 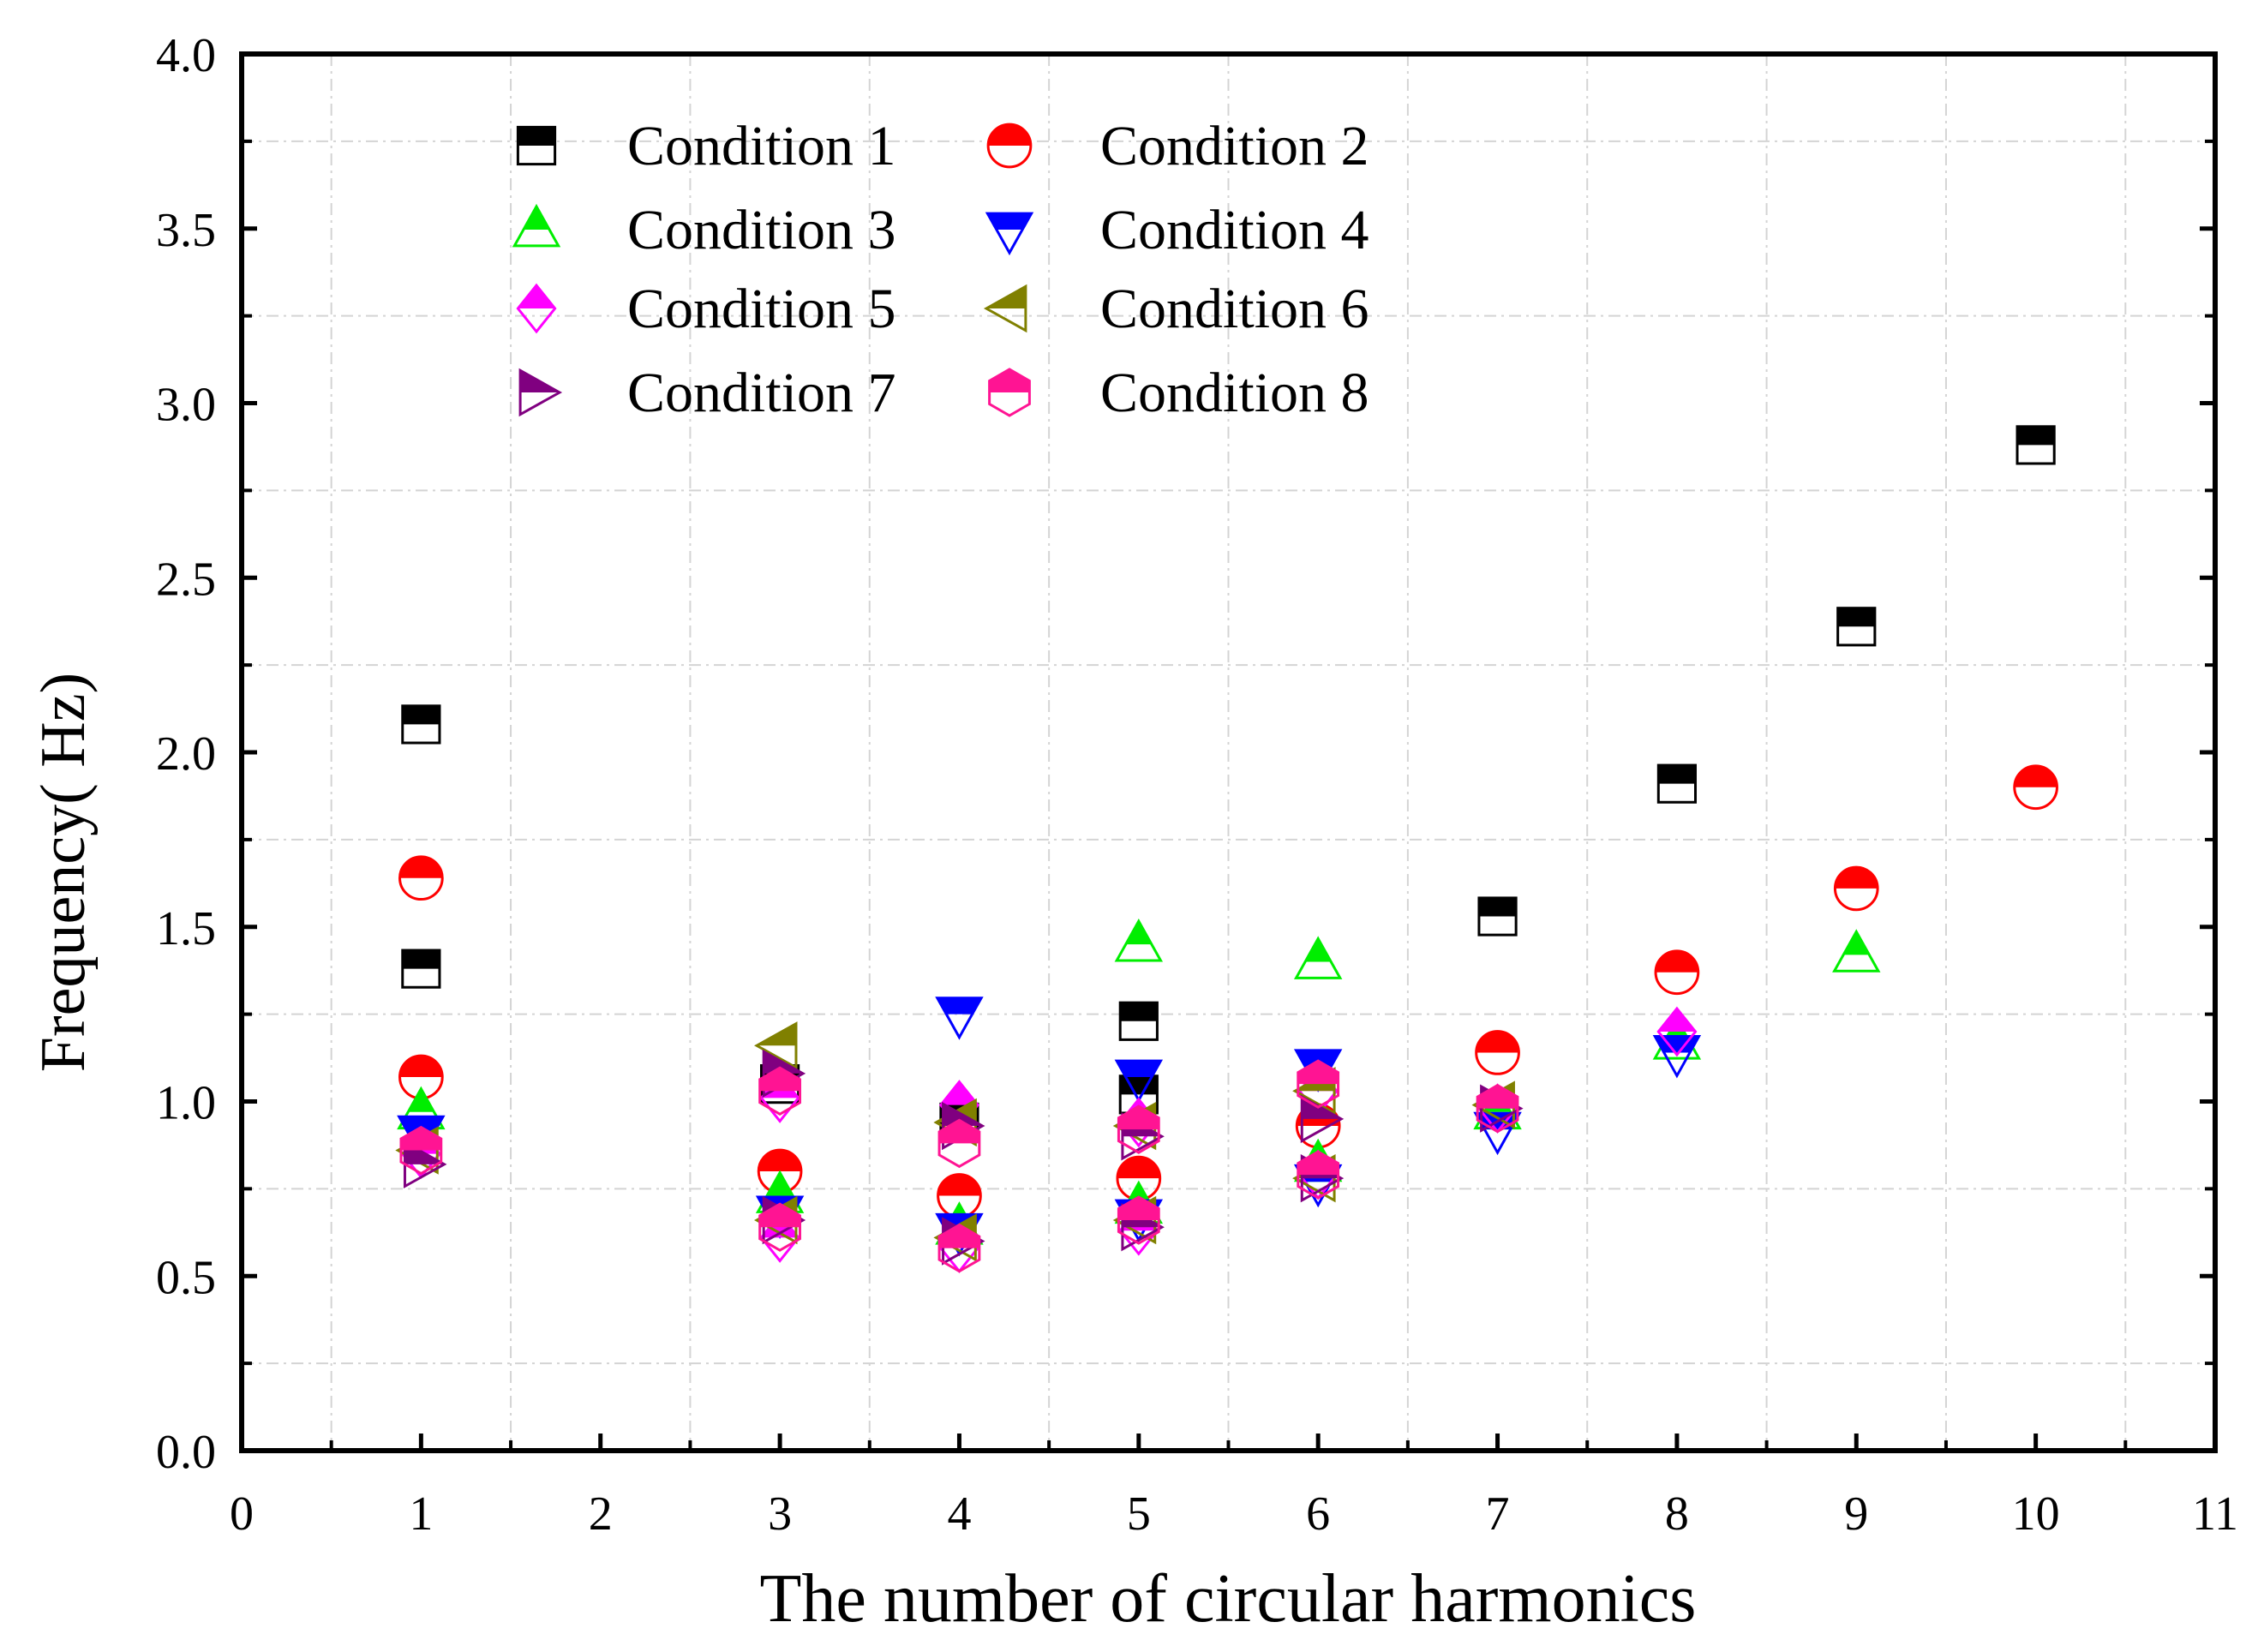 What do you see at coordinates (1318, 1514) in the screenshot?
I see `x-tick-label: 6` at bounding box center [1318, 1514].